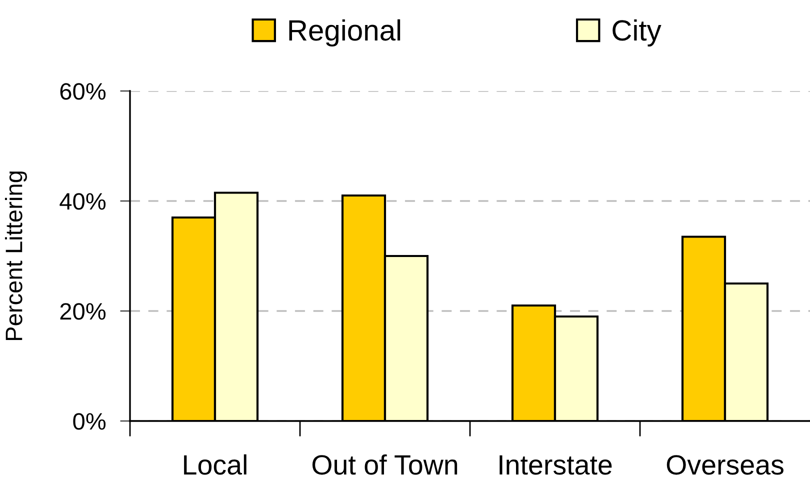 The width and height of the screenshot is (810, 488). What do you see at coordinates (83, 91) in the screenshot?
I see `y-tick-label: 60%` at bounding box center [83, 91].